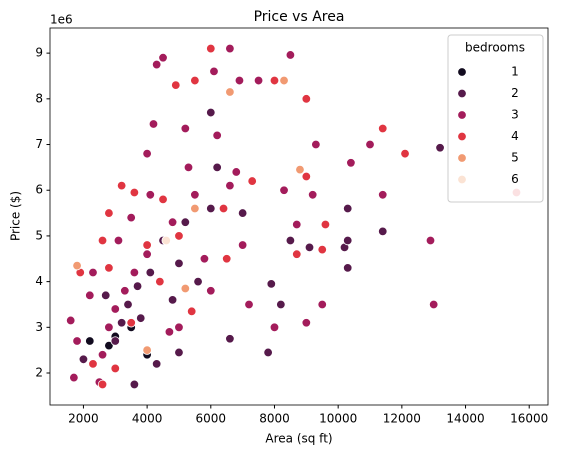 This screenshot has width=566, height=455. I want to click on y-tick-label: 2, so click(39, 373).